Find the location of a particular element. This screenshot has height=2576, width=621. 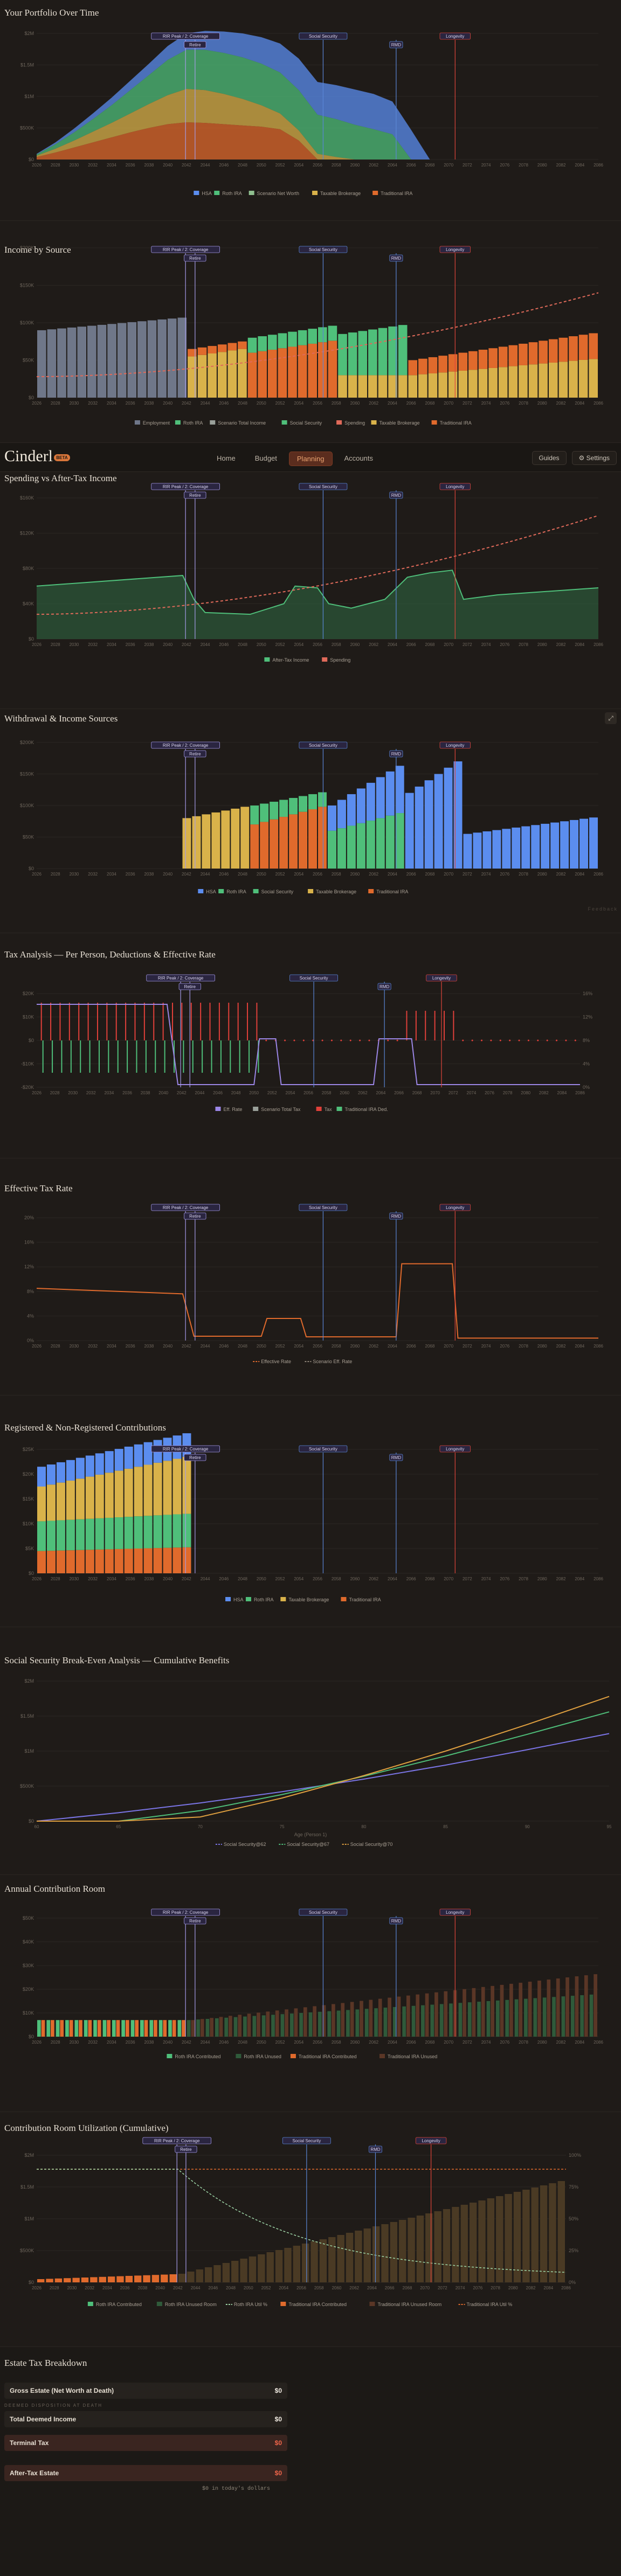

guides-button: Guides is located at coordinates (549, 458).